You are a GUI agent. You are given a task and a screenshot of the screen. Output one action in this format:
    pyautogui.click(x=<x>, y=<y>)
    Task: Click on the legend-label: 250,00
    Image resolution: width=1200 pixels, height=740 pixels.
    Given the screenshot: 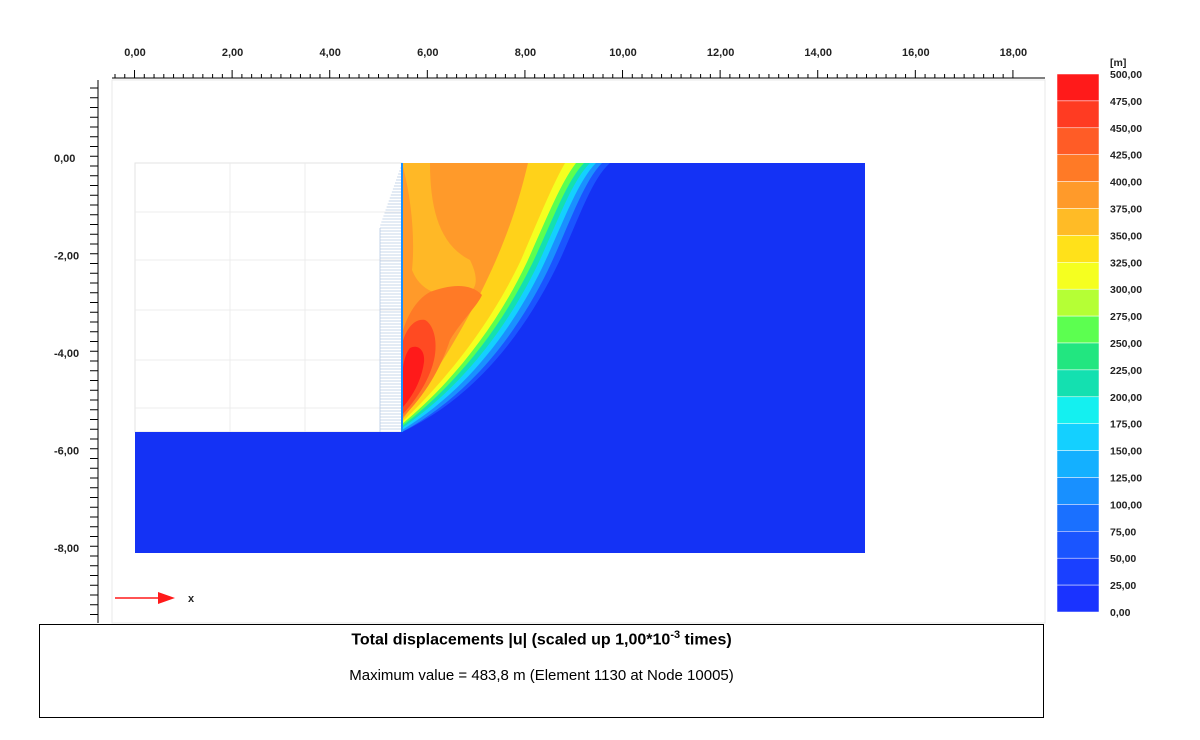 What is the action you would take?
    pyautogui.click(x=1126, y=344)
    